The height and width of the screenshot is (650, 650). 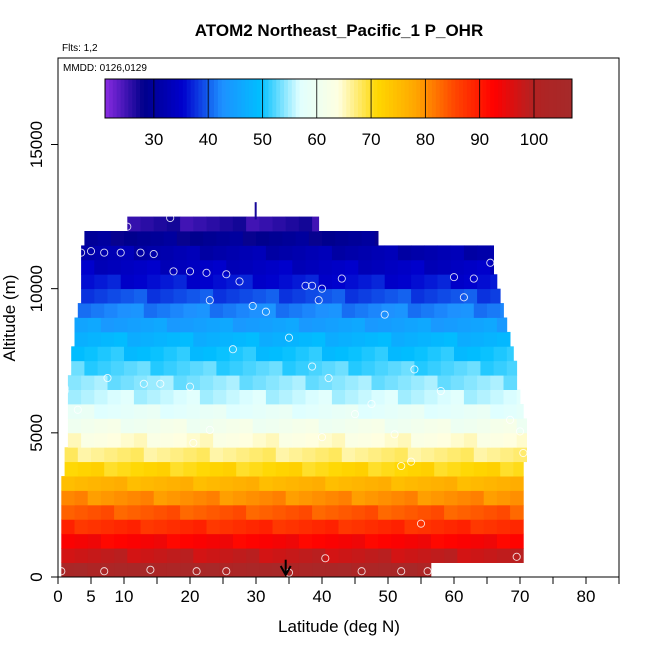 I want to click on y-tick-label: 5000, so click(x=36, y=433).